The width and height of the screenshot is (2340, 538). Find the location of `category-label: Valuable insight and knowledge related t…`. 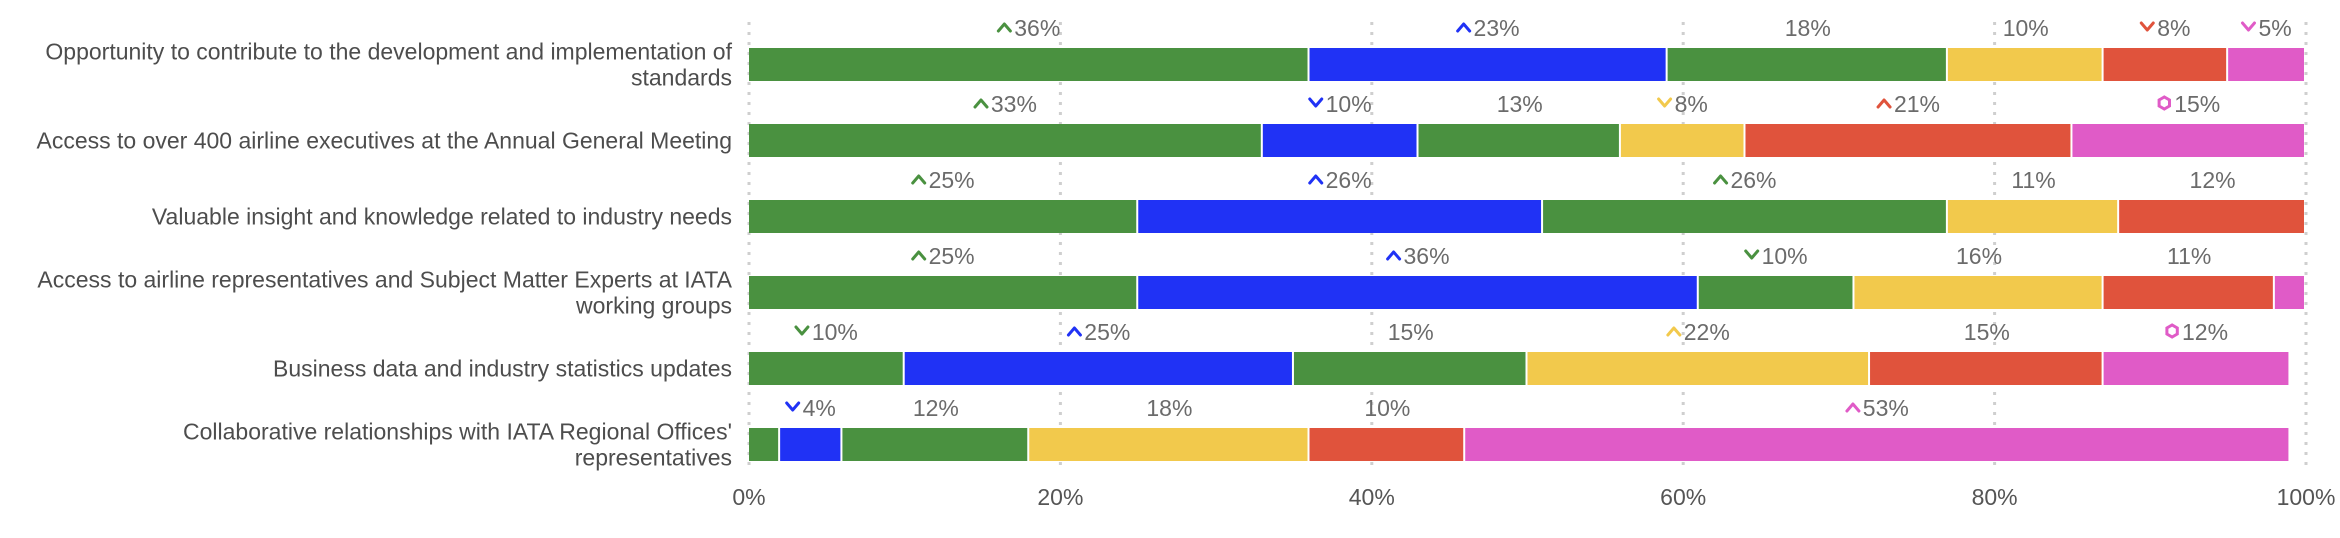

category-label: Valuable insight and knowledge related t… is located at coordinates (442, 217).